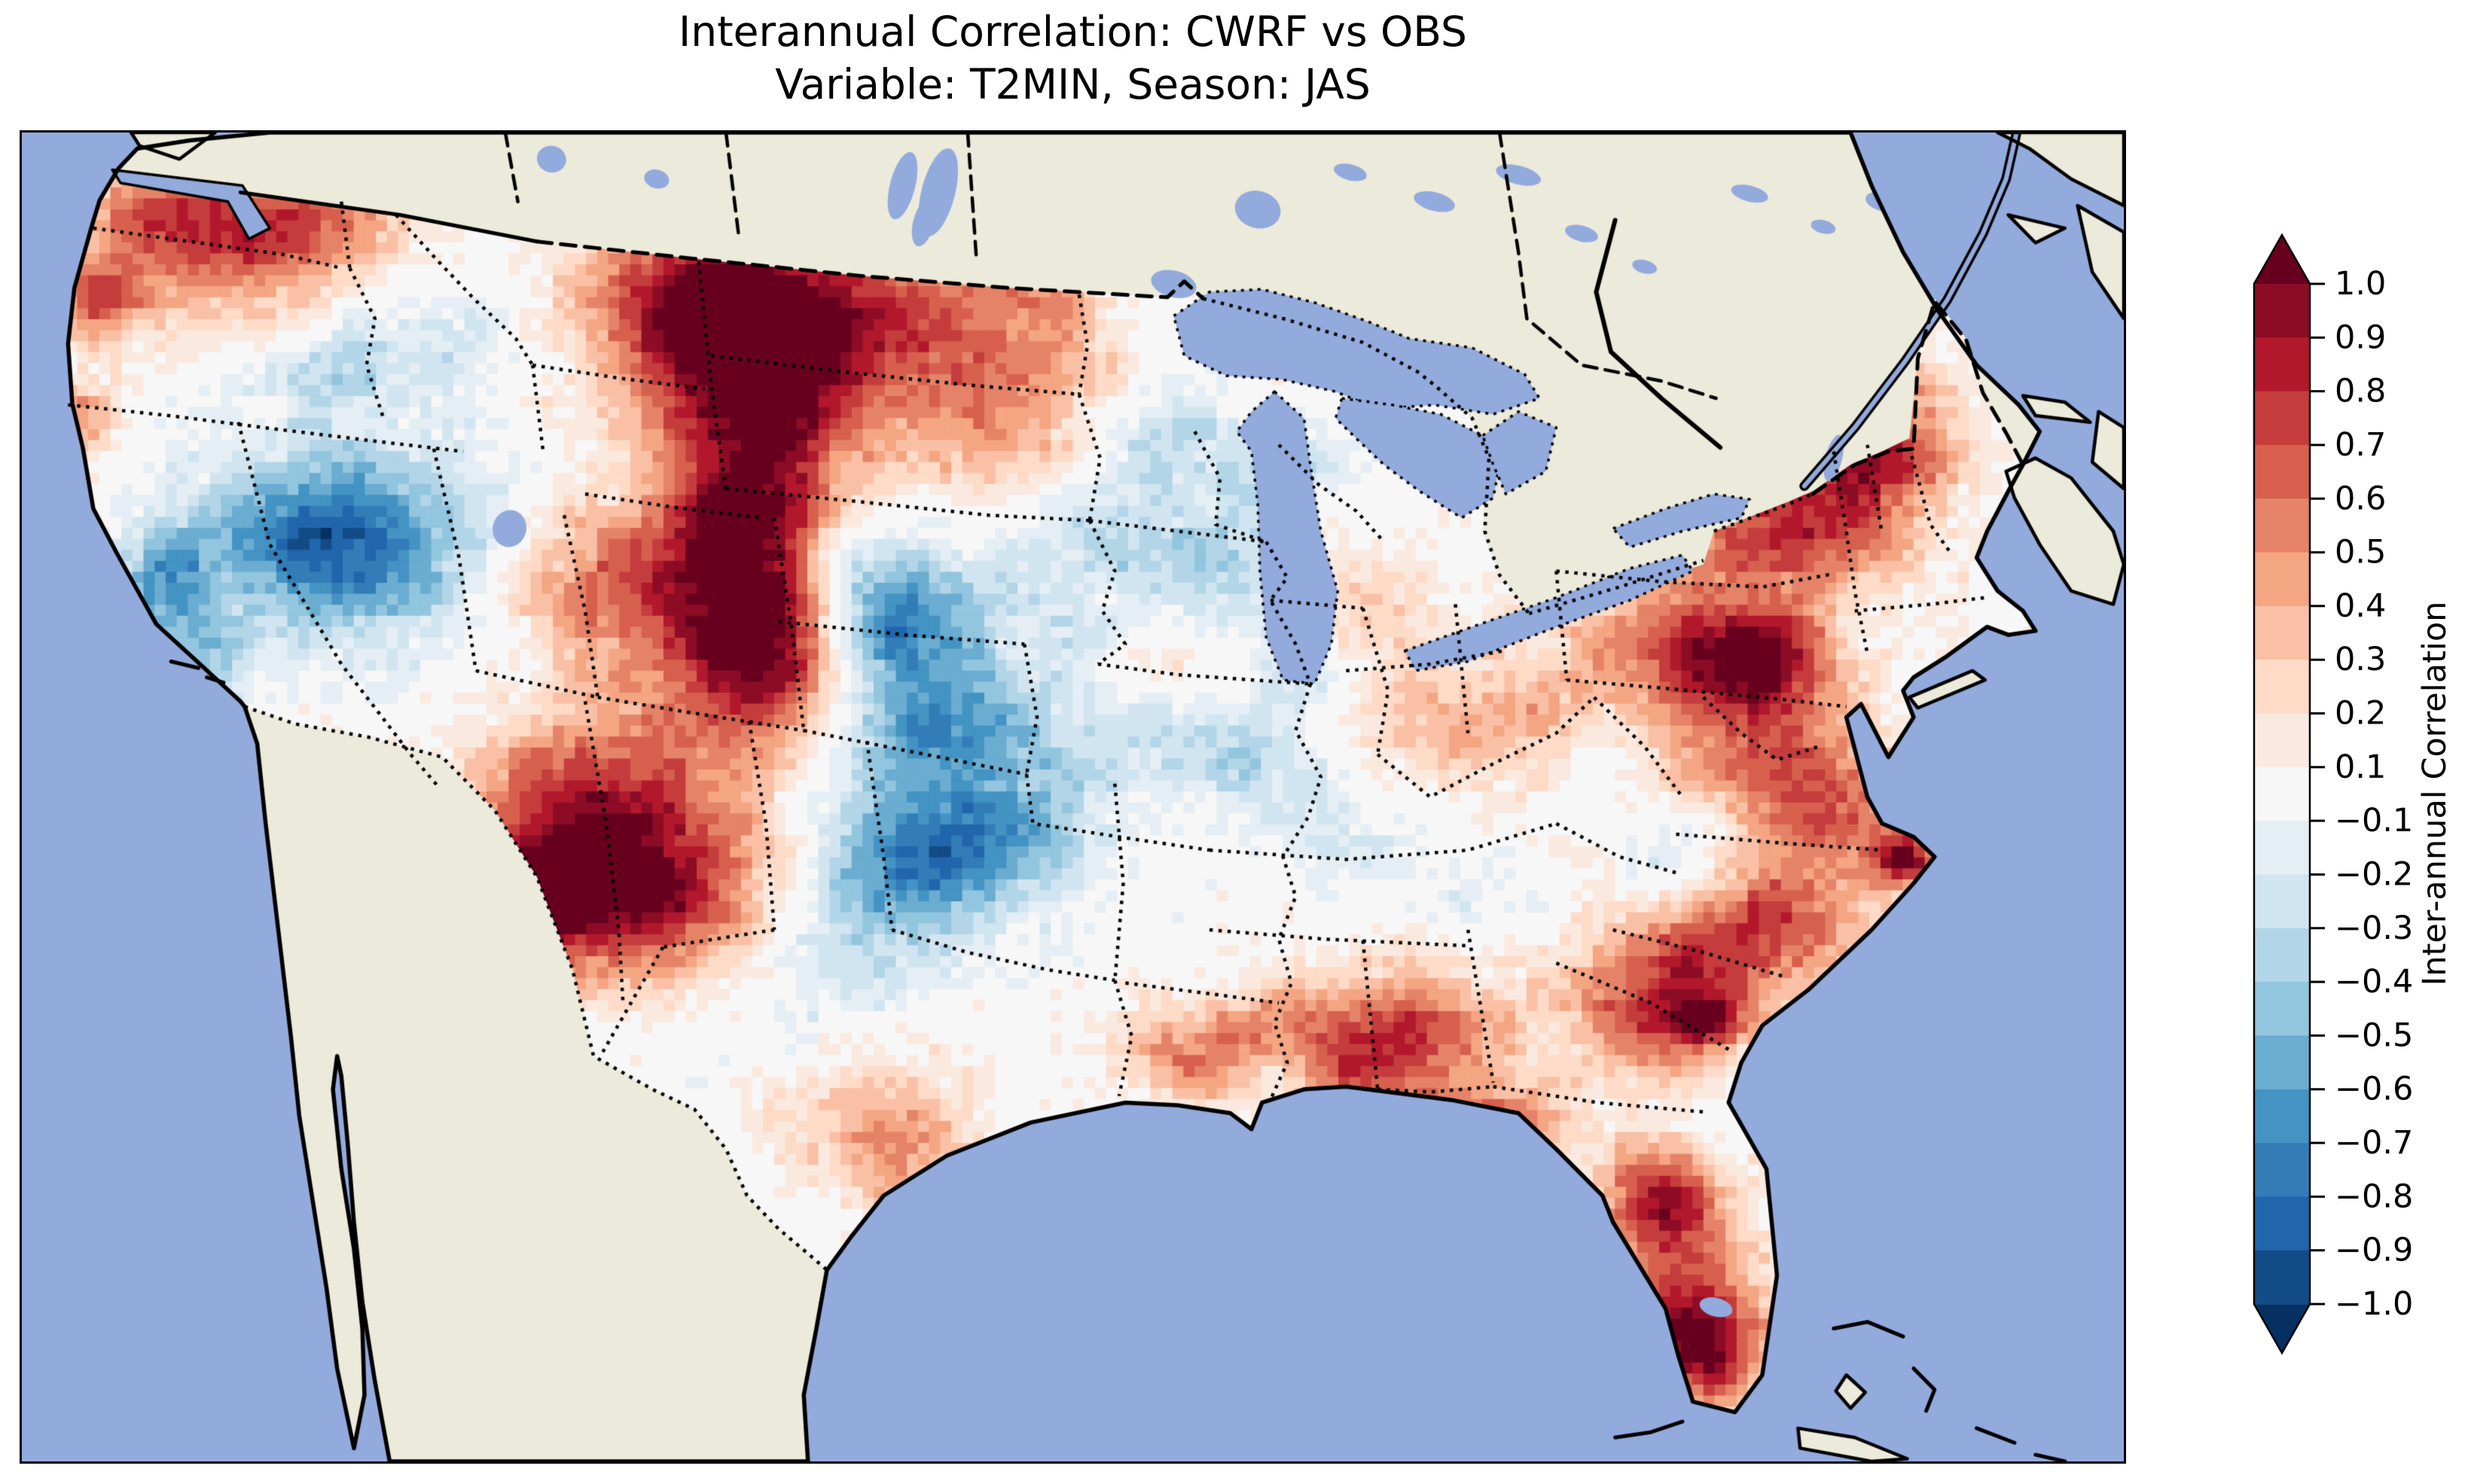 Image resolution: width=2474 pixels, height=1484 pixels. Describe the element at coordinates (2374, 821) in the screenshot. I see `colorbar-tick-label: −0.1` at that location.